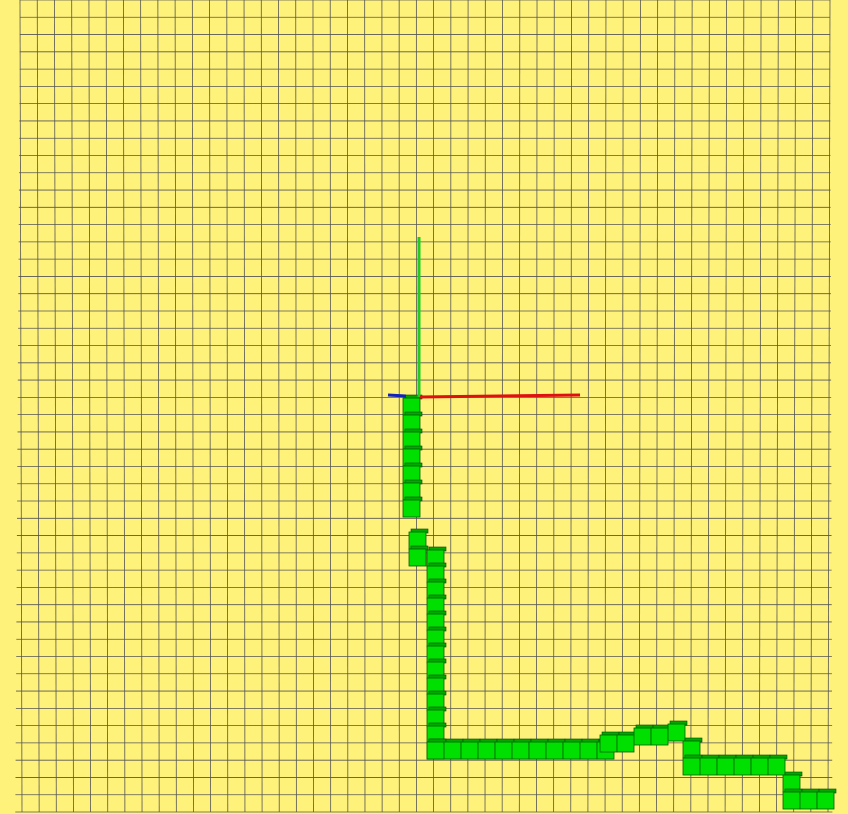  What do you see at coordinates (500, 396) in the screenshot?
I see `x-axis-line` at bounding box center [500, 396].